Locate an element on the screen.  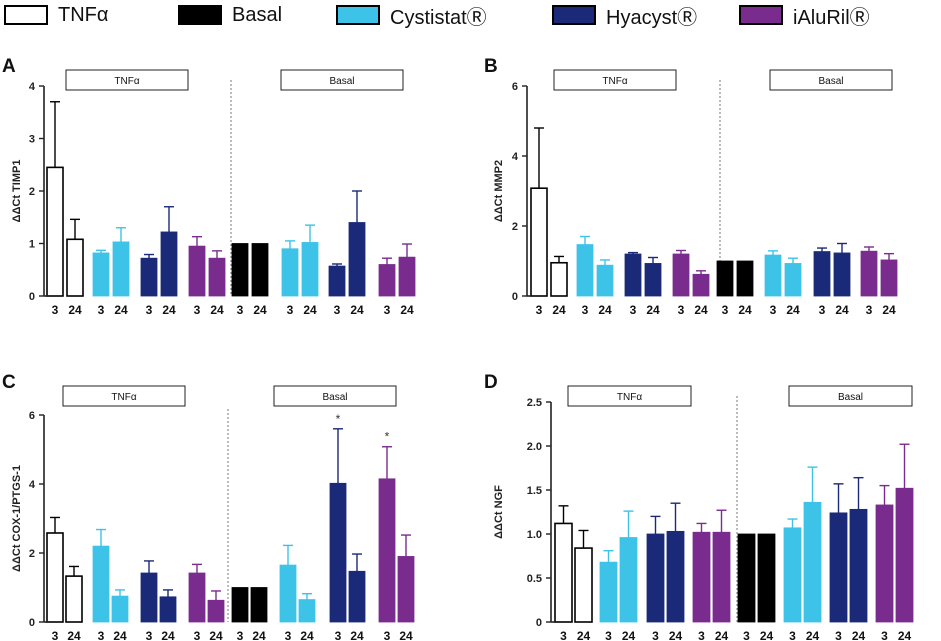
y-tick-label: 2.5 is located at coordinates (534, 403).